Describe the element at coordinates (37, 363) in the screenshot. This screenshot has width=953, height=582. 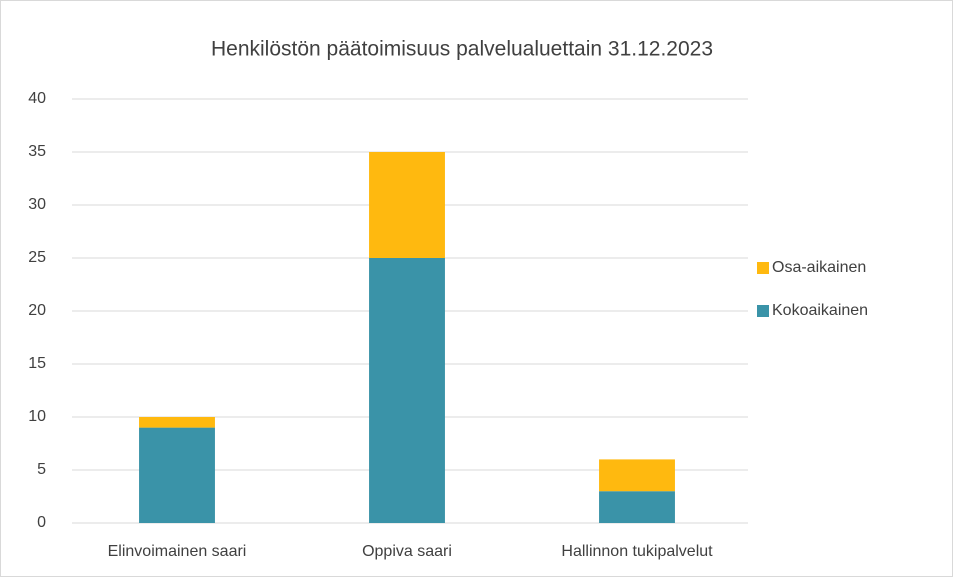
I see `y-tick-label: 15` at that location.